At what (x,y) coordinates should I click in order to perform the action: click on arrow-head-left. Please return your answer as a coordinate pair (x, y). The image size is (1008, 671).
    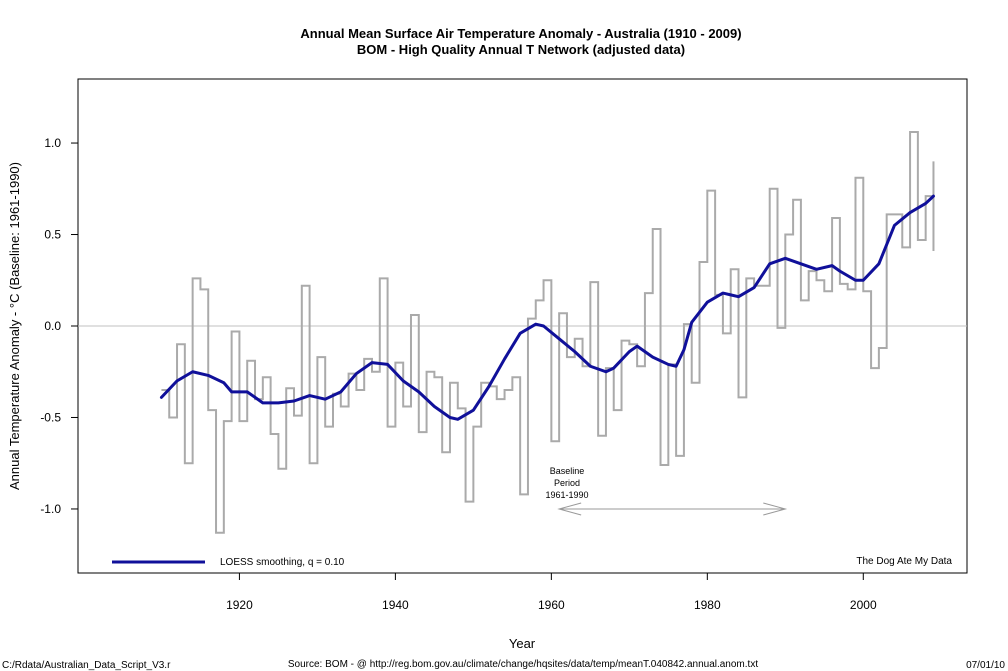
    Looking at the image, I should click on (569, 509).